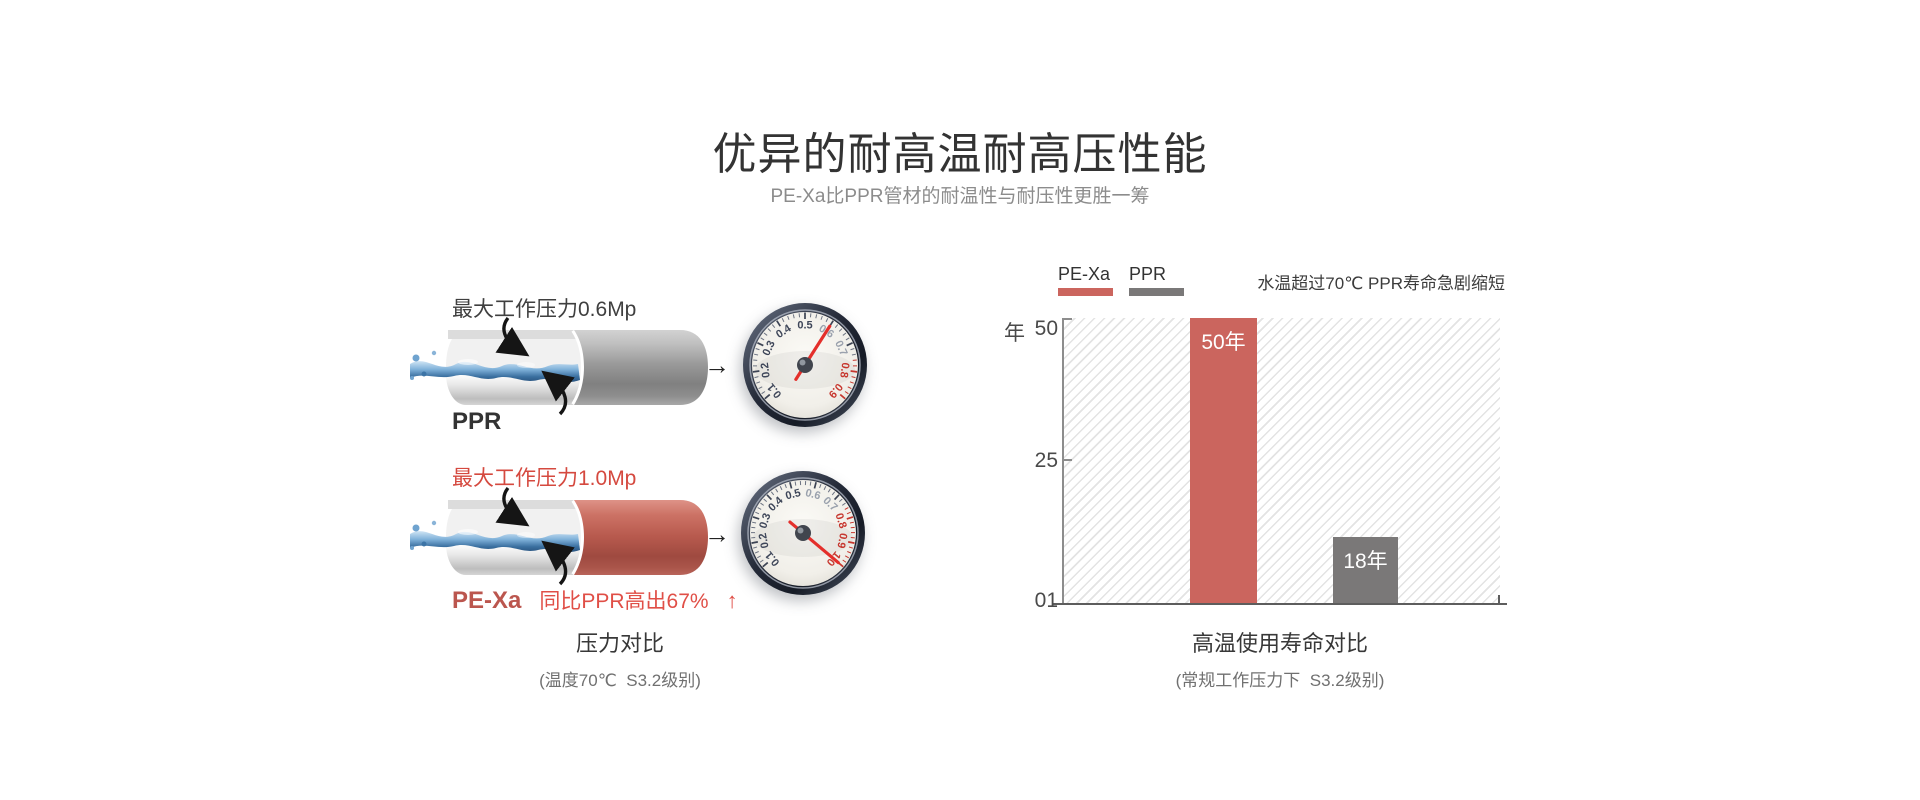  I want to click on pexa-name-label: PE-Xa, so click(487, 600).